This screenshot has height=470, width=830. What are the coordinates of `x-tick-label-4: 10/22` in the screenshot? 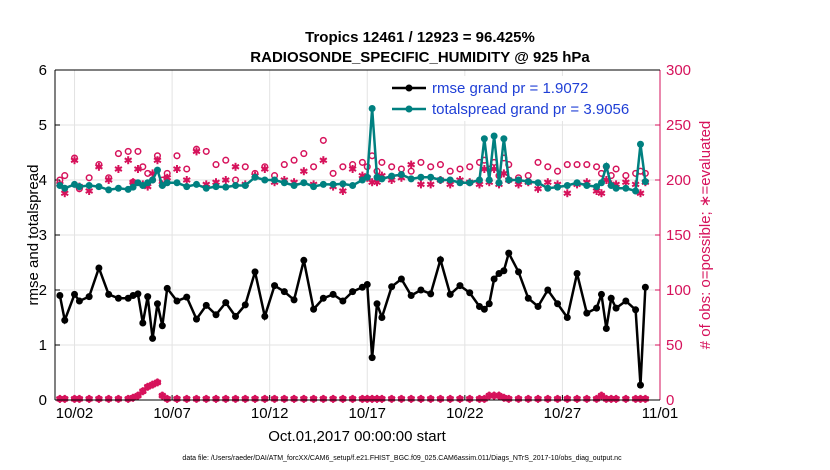 It's located at (465, 413).